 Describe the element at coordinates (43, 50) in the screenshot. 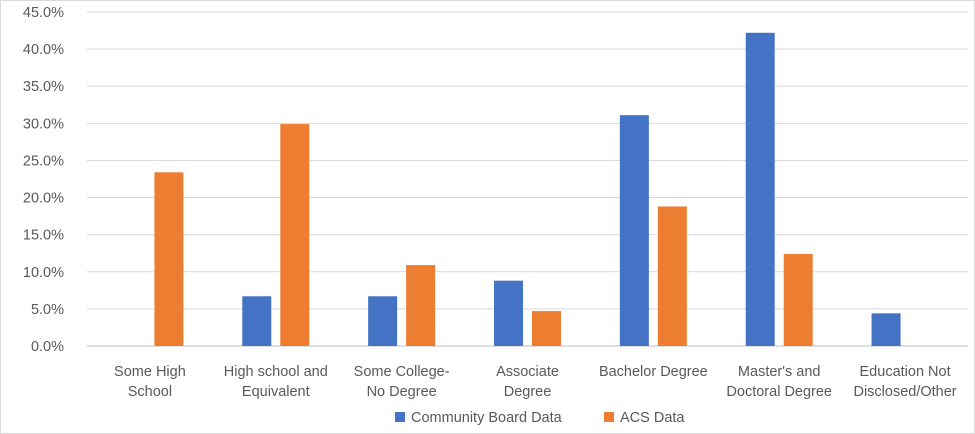

I see `y-tick-label: 40.0%` at that location.